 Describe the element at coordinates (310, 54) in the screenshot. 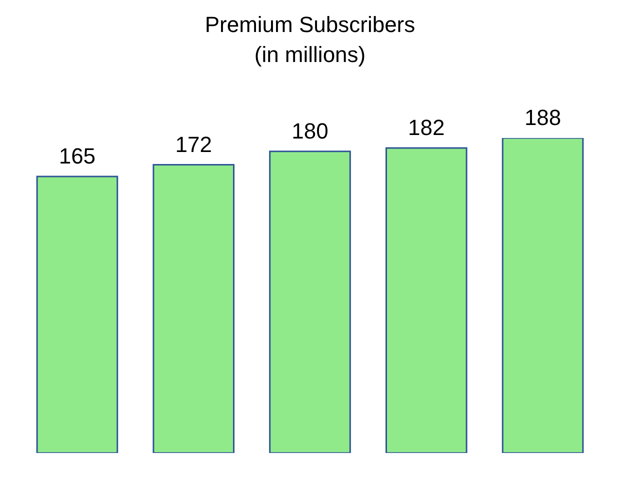

I see `chart-subtitle: (in millions)` at that location.